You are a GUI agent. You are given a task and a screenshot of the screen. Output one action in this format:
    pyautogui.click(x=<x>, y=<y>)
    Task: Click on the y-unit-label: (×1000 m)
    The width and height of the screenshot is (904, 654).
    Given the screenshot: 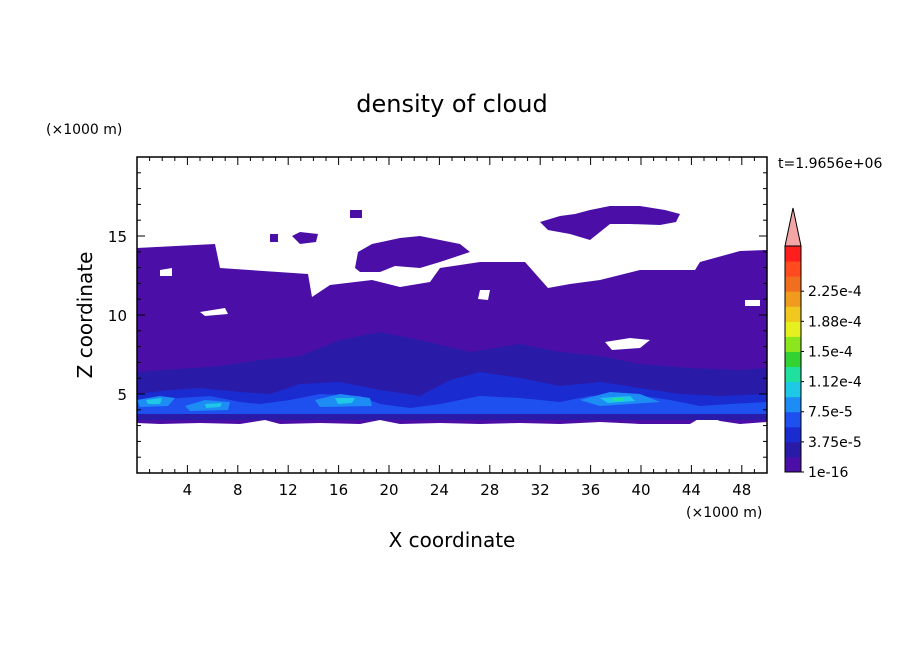 What is the action you would take?
    pyautogui.click(x=84, y=130)
    